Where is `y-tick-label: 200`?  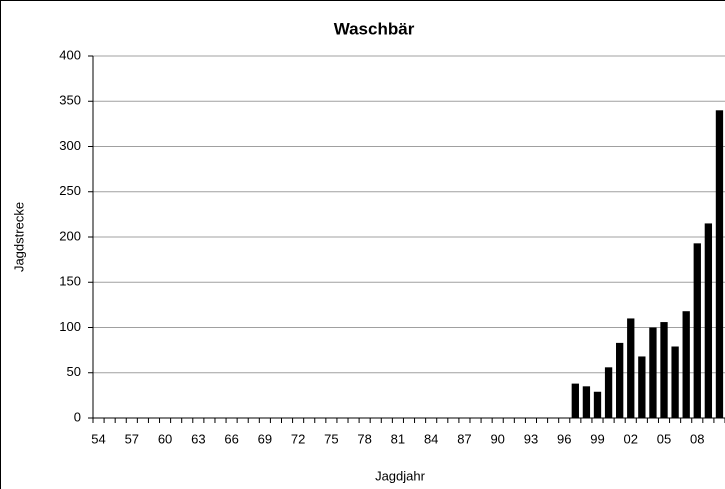 y-tick-label: 200 is located at coordinates (70, 235).